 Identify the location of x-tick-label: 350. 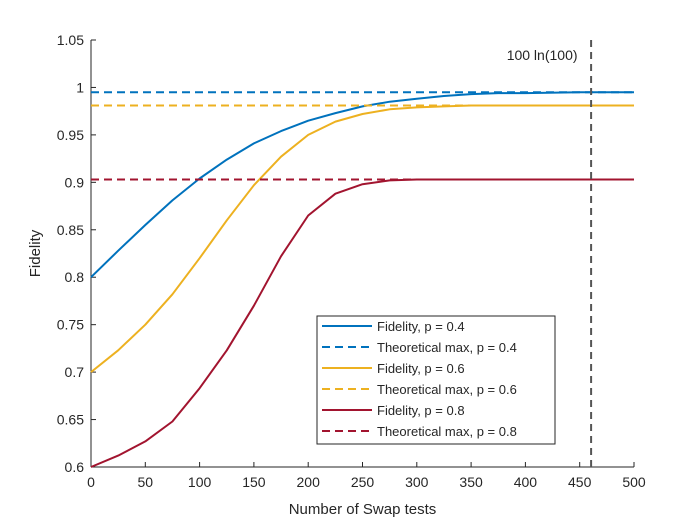
(471, 482).